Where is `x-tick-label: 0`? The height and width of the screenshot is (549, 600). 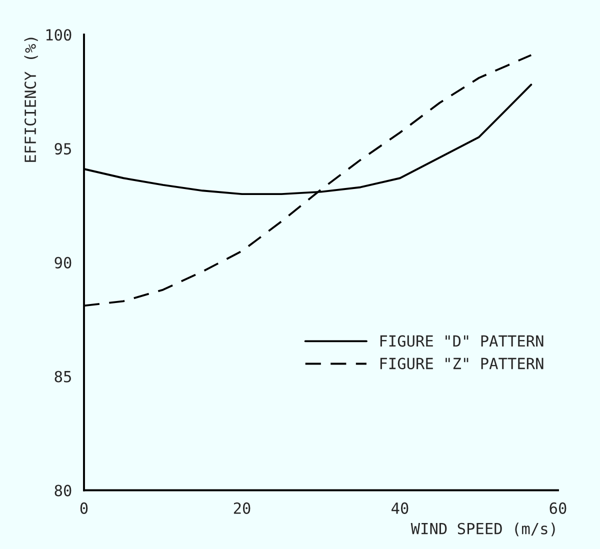 x-tick-label: 0 is located at coordinates (84, 508).